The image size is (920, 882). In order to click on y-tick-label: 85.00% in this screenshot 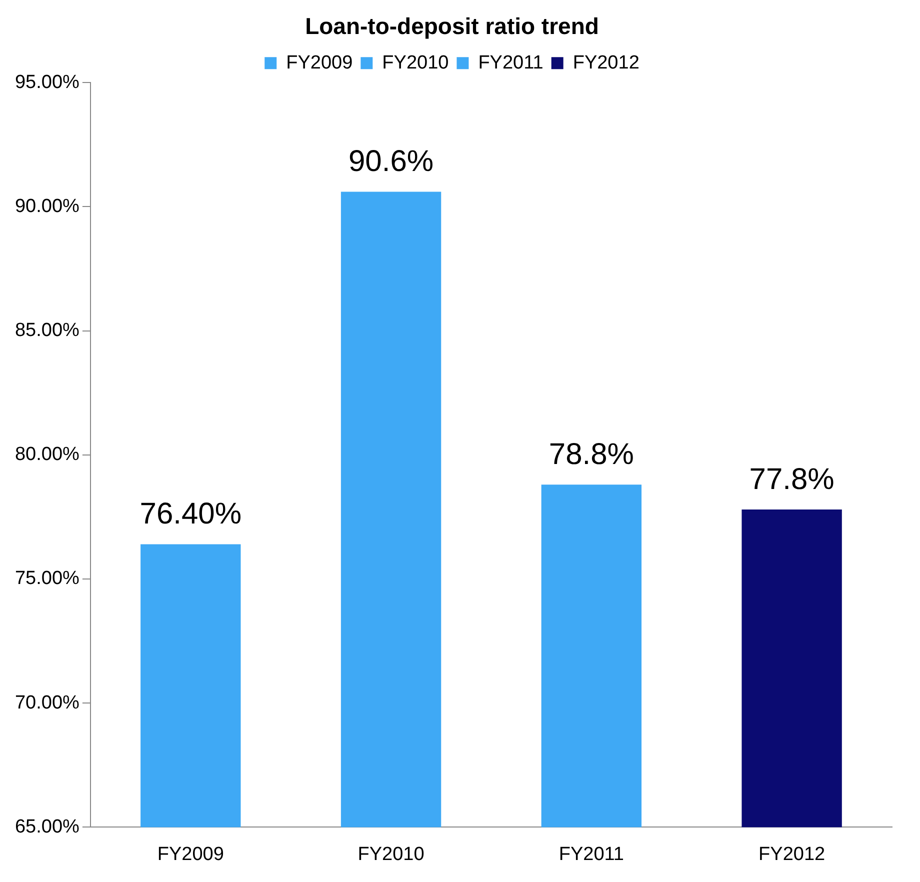, I will do `click(47, 331)`.